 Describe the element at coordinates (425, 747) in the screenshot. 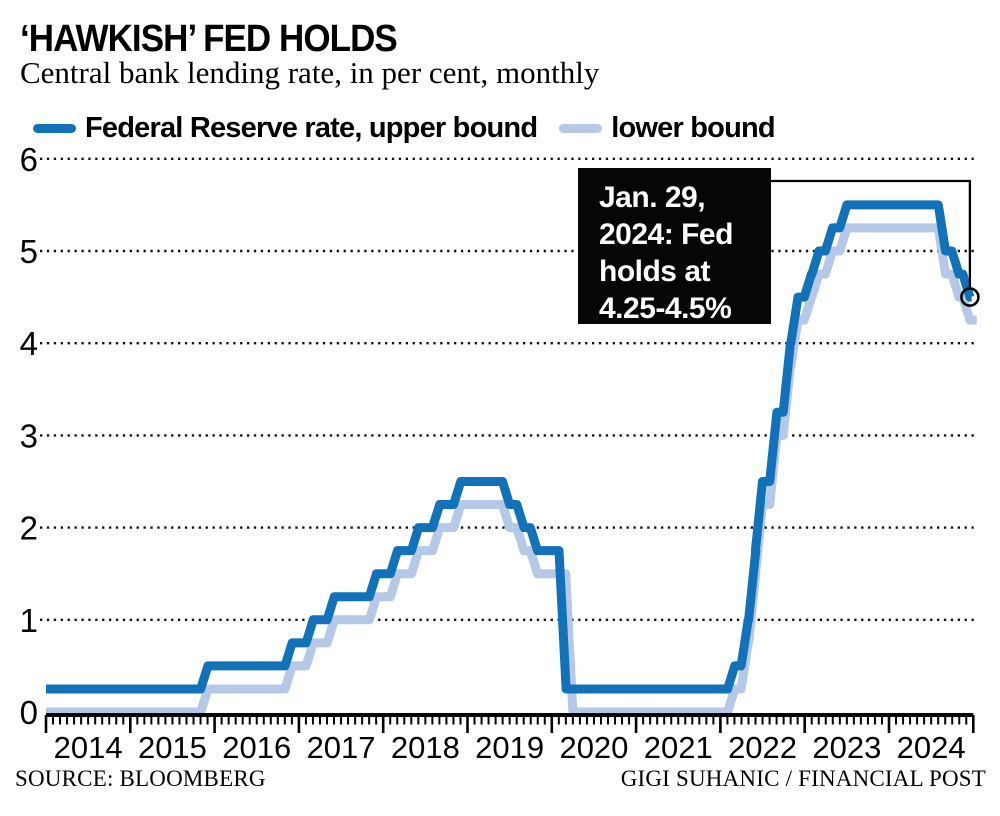

I see `x-axis-label-2018: 2018` at that location.